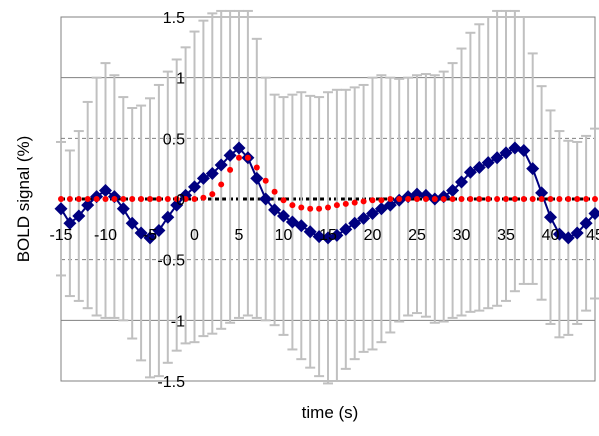 The height and width of the screenshot is (436, 599). What do you see at coordinates (462, 235) in the screenshot?
I see `x-tick-label: 30` at bounding box center [462, 235].